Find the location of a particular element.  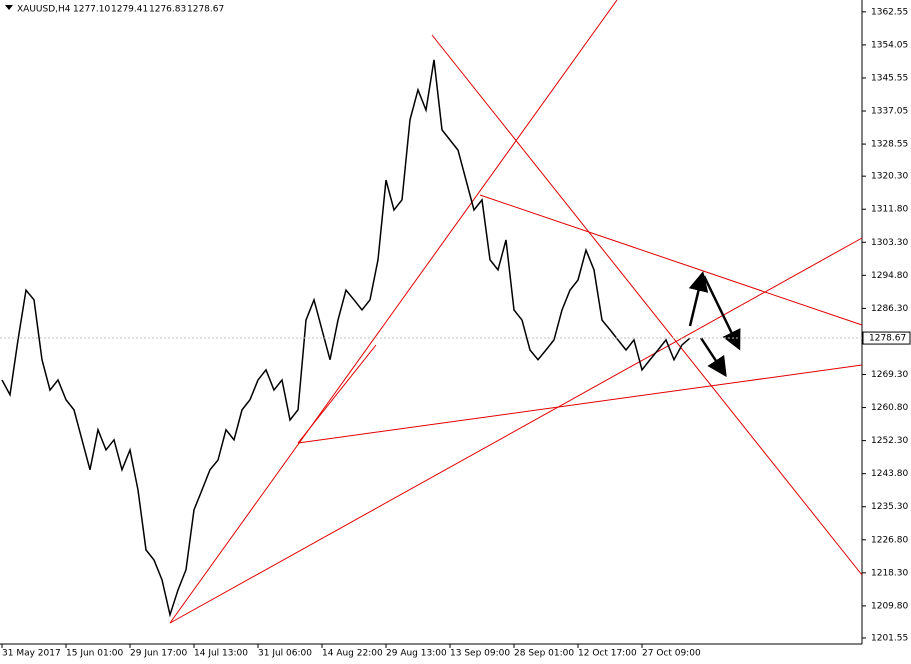

y-tick-label: 1201.55 is located at coordinates (889, 638).